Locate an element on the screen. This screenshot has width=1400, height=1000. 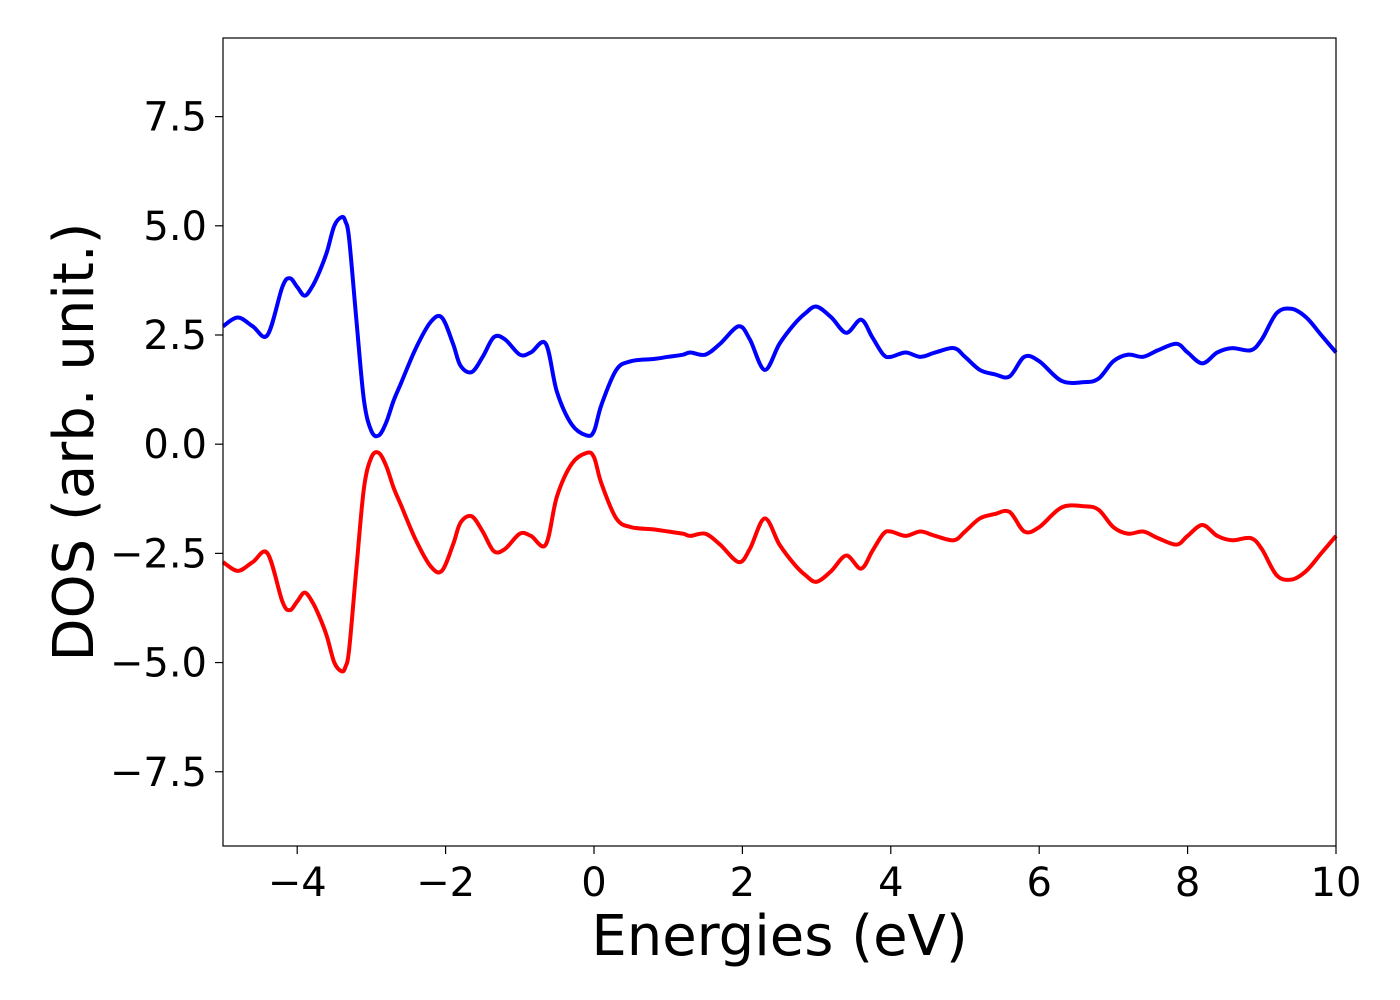
y-tick-label: −5.0 is located at coordinates (158, 664).